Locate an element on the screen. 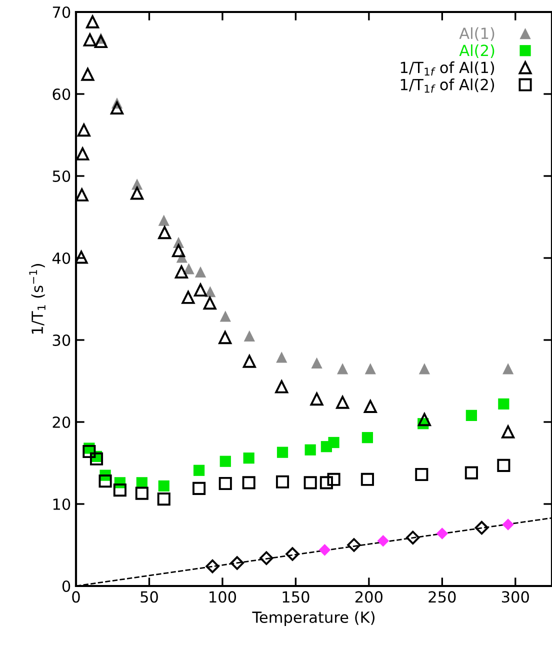 The image size is (552, 645). x-tick-label: 250 is located at coordinates (442, 597).